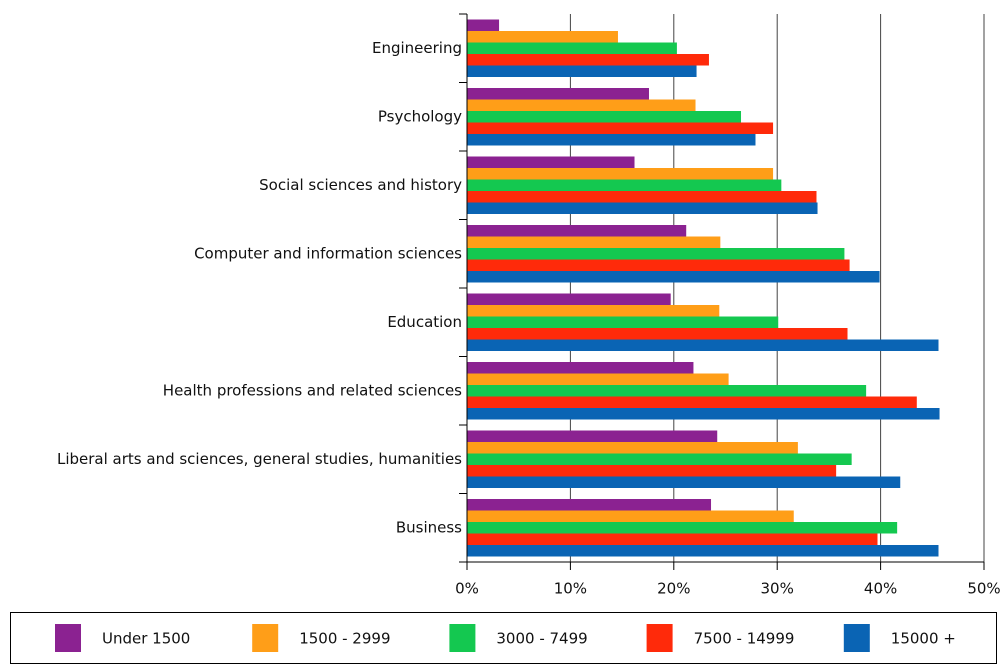  What do you see at coordinates (570, 589) in the screenshot?
I see `x-tick-label: 10%` at bounding box center [570, 589].